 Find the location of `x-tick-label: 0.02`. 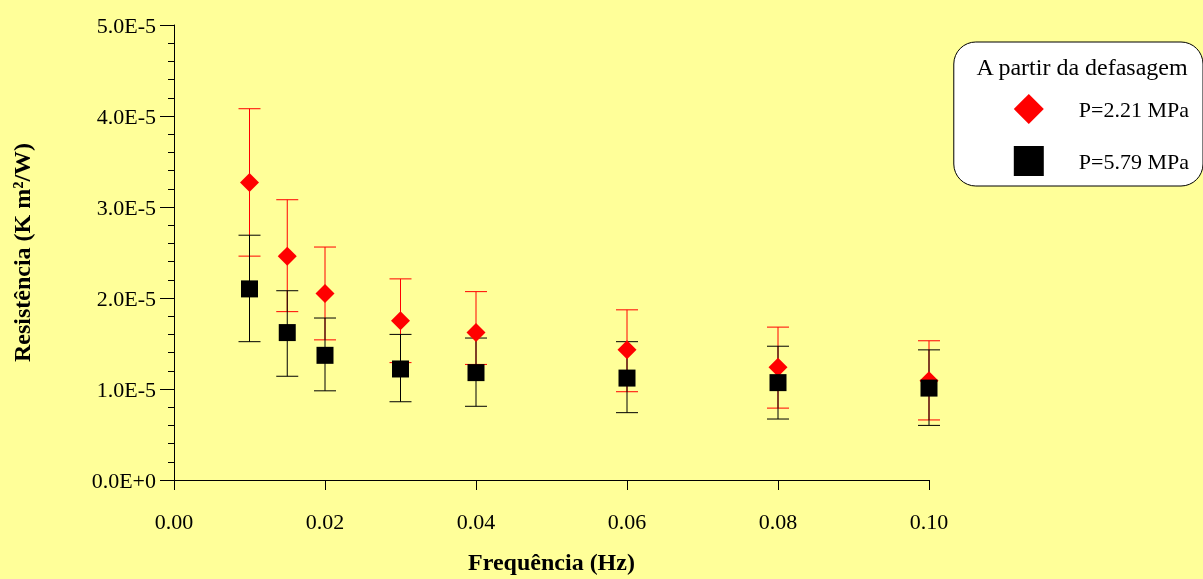

x-tick-label: 0.02 is located at coordinates (325, 521).